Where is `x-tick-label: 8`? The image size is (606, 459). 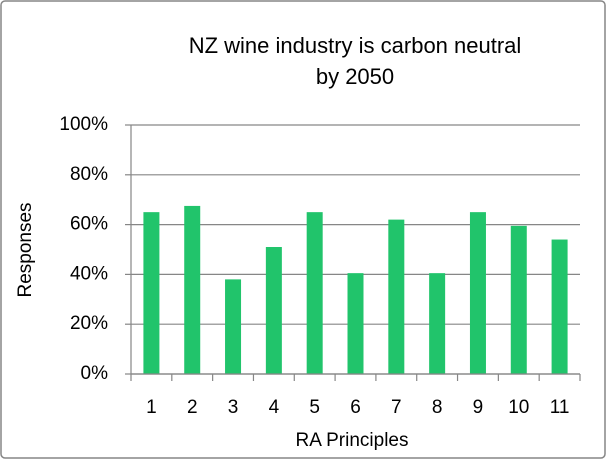
x-tick-label: 8 is located at coordinates (437, 407).